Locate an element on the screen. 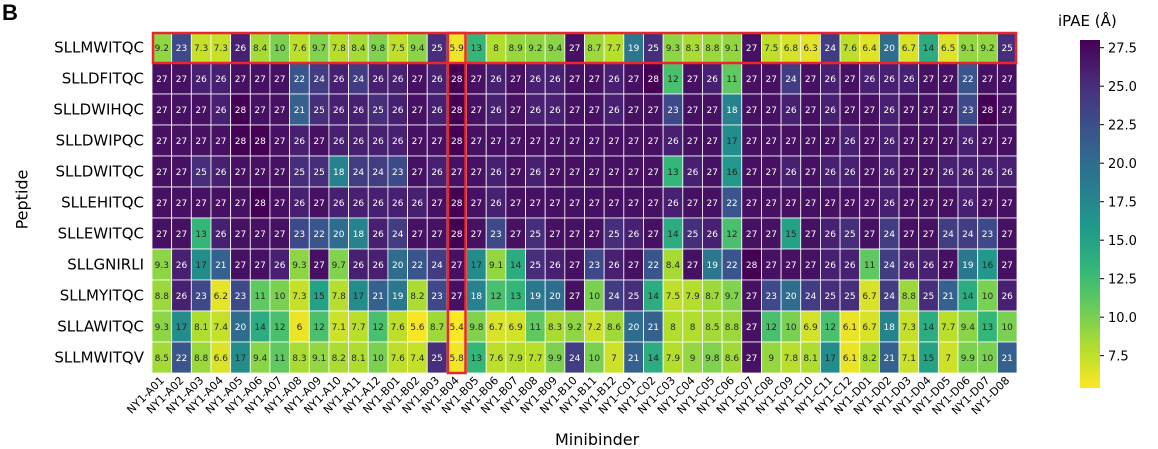  cell-value-label: 6 is located at coordinates (300, 328).